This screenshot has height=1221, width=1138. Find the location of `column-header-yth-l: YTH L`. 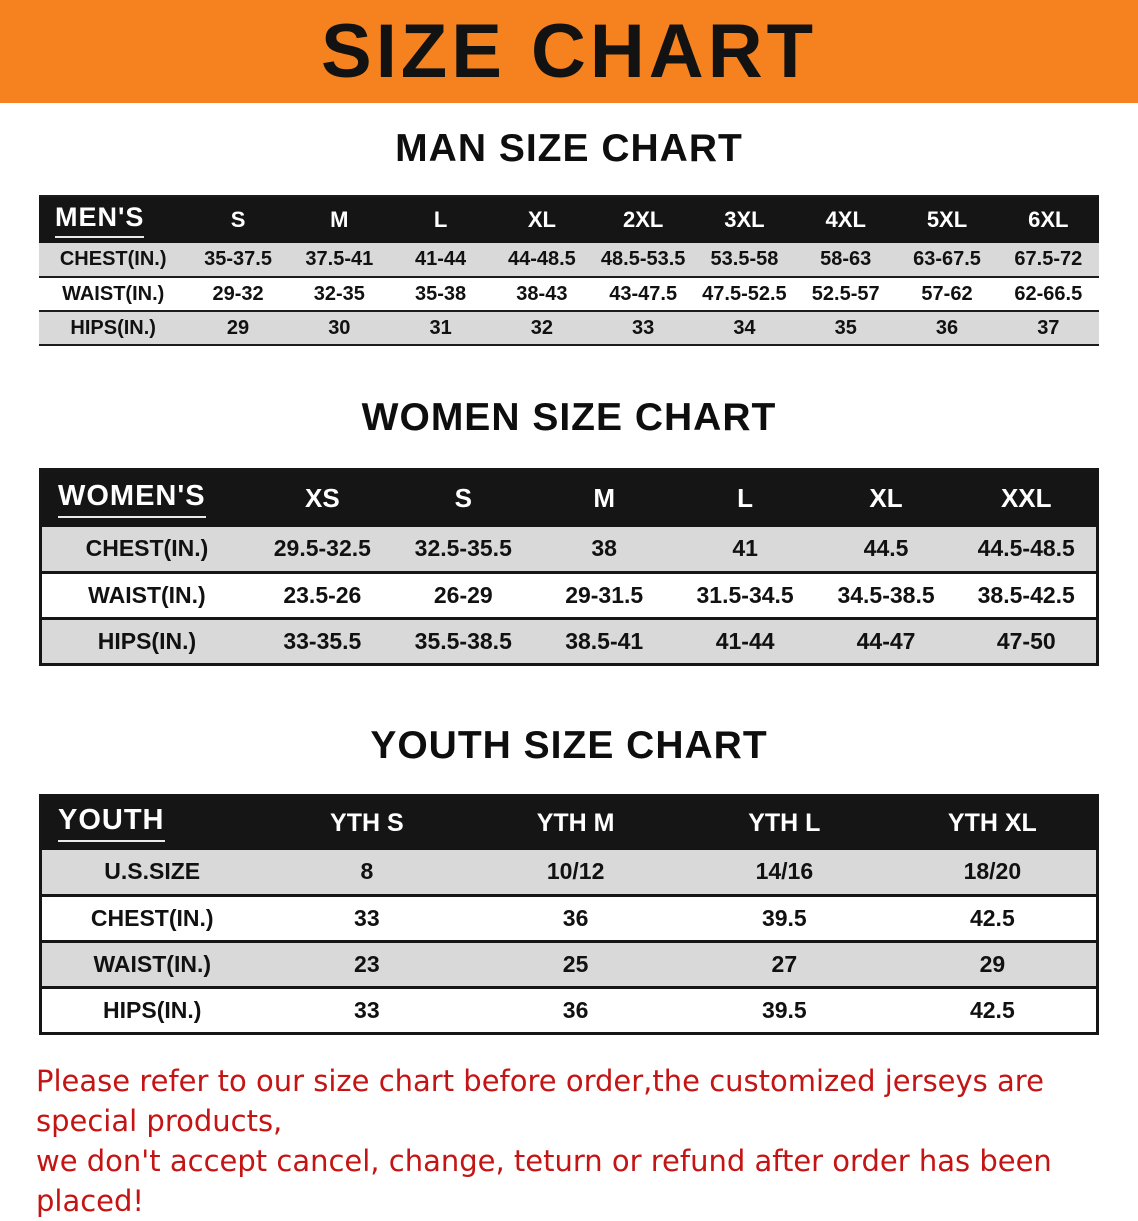

column-header-yth-l: YTH L is located at coordinates (784, 822).